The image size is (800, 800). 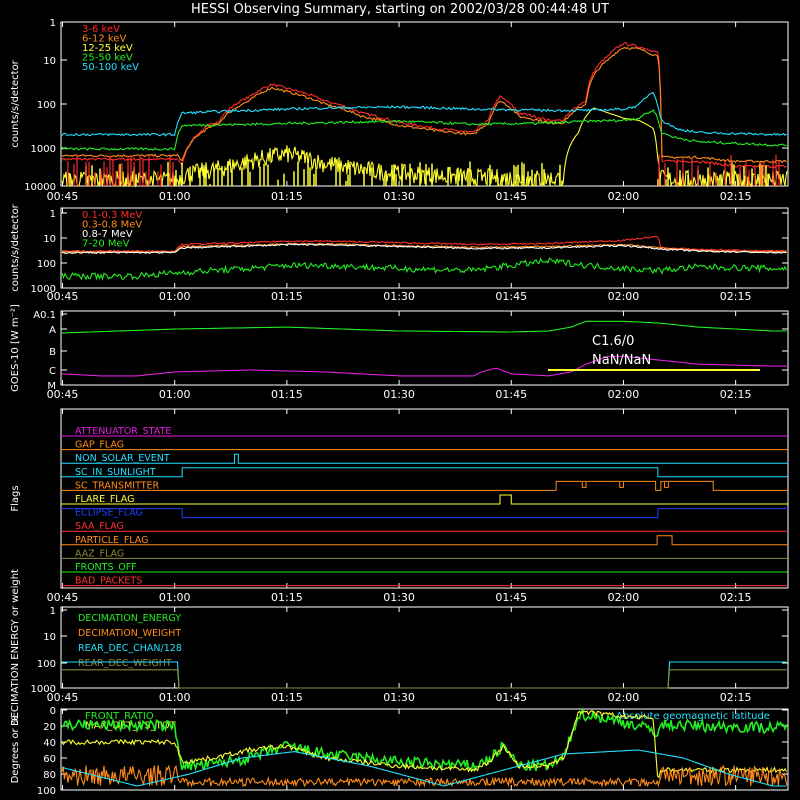 What do you see at coordinates (129, 618) in the screenshot?
I see `legend-entry: DECIMATION_ENERGY` at bounding box center [129, 618].